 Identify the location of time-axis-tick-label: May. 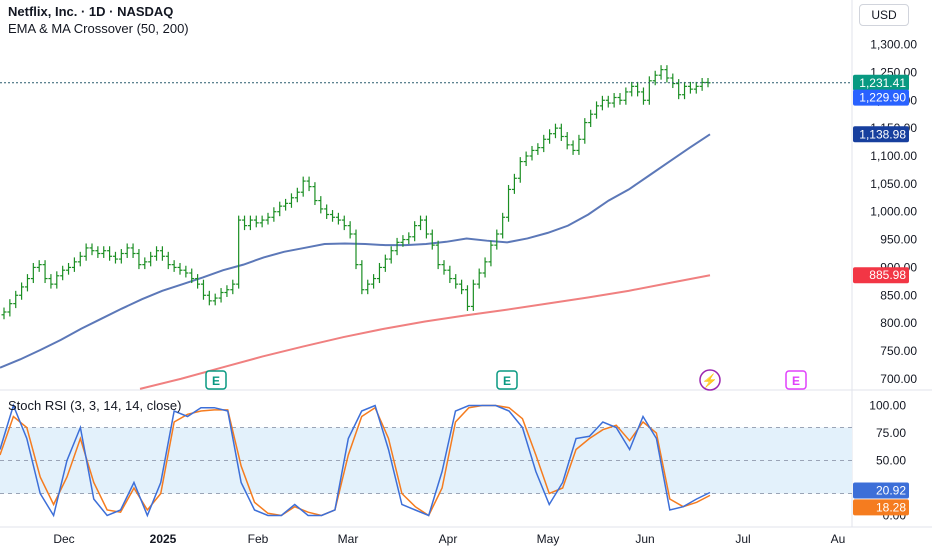
(548, 539).